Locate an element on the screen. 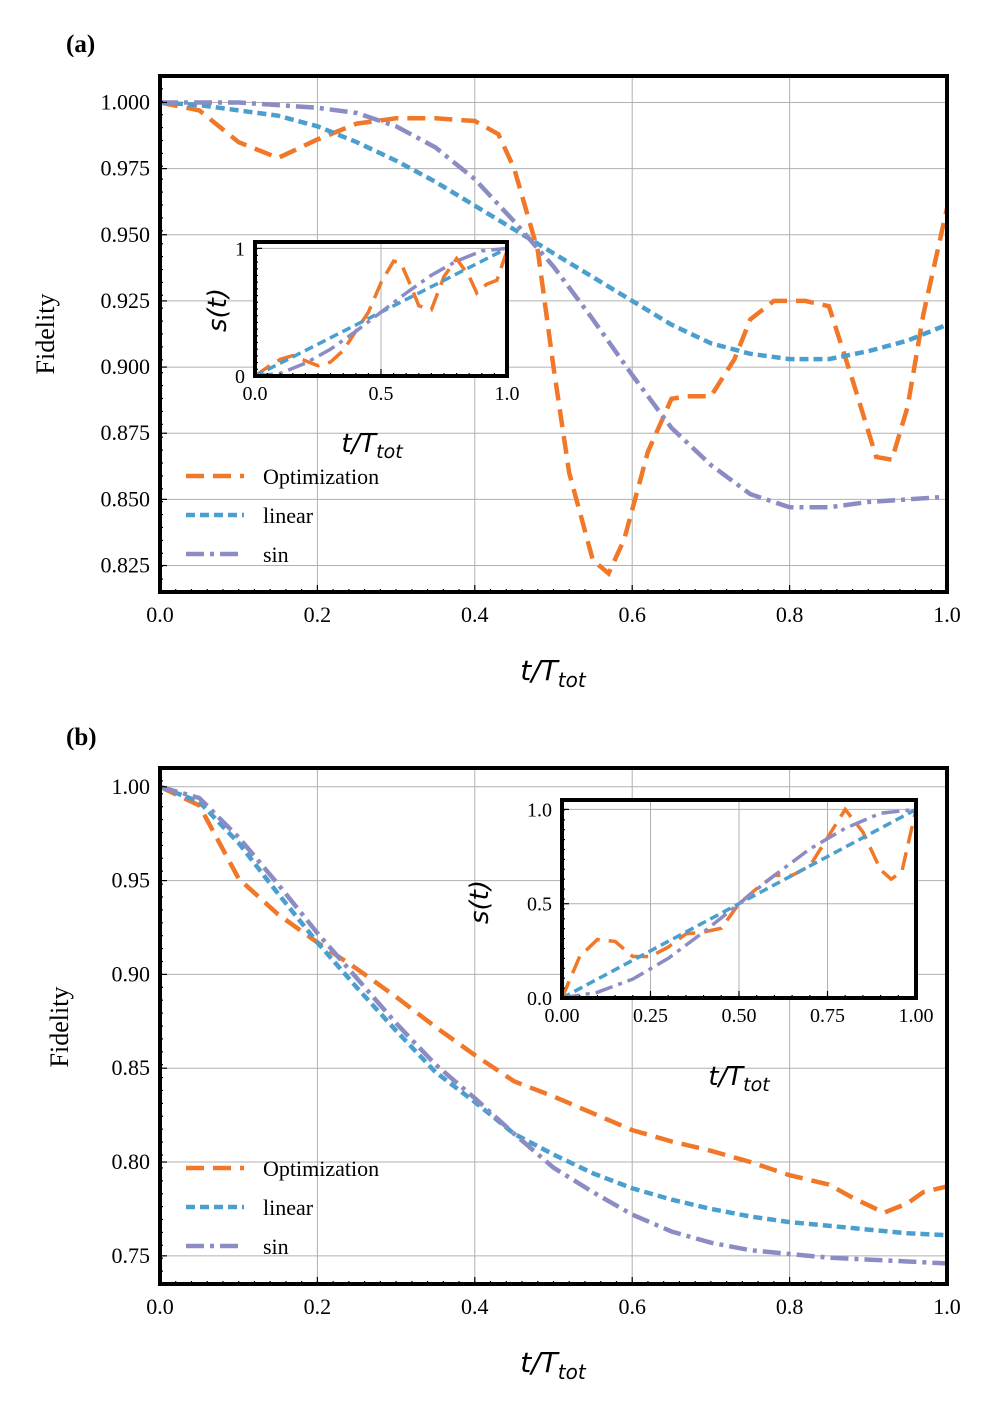  panel-a-xlabel: t/Ttot is located at coordinates (553, 673).